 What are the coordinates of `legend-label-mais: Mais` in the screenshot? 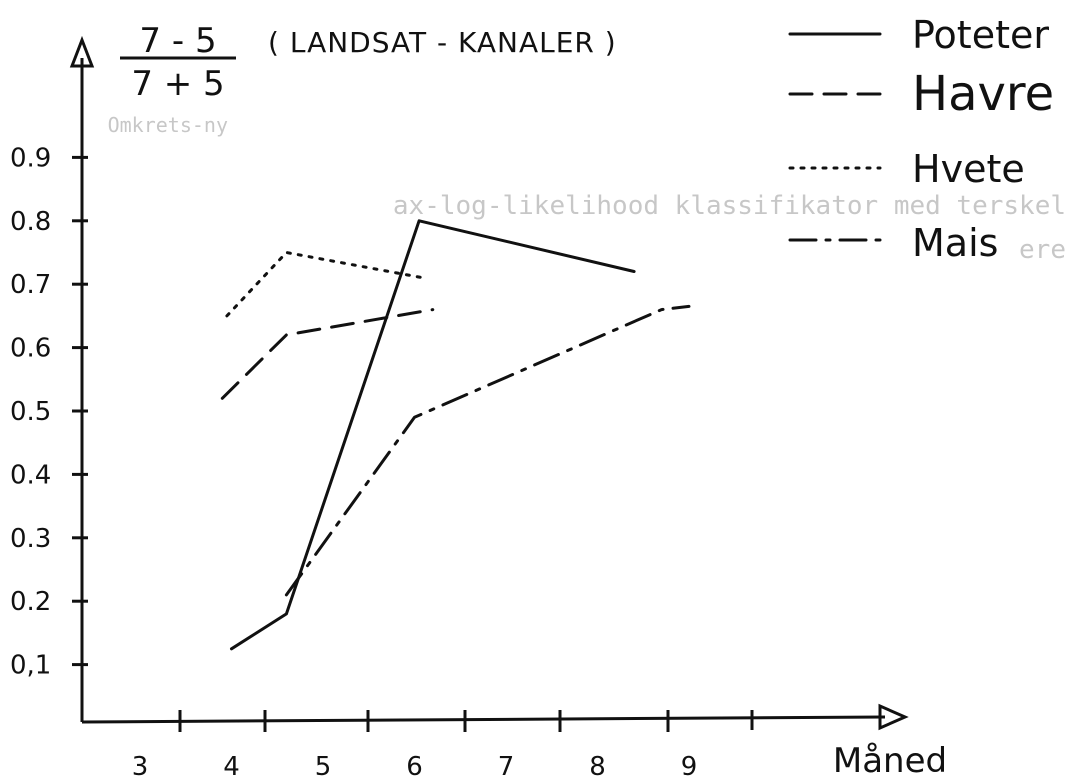 It's located at (955, 243).